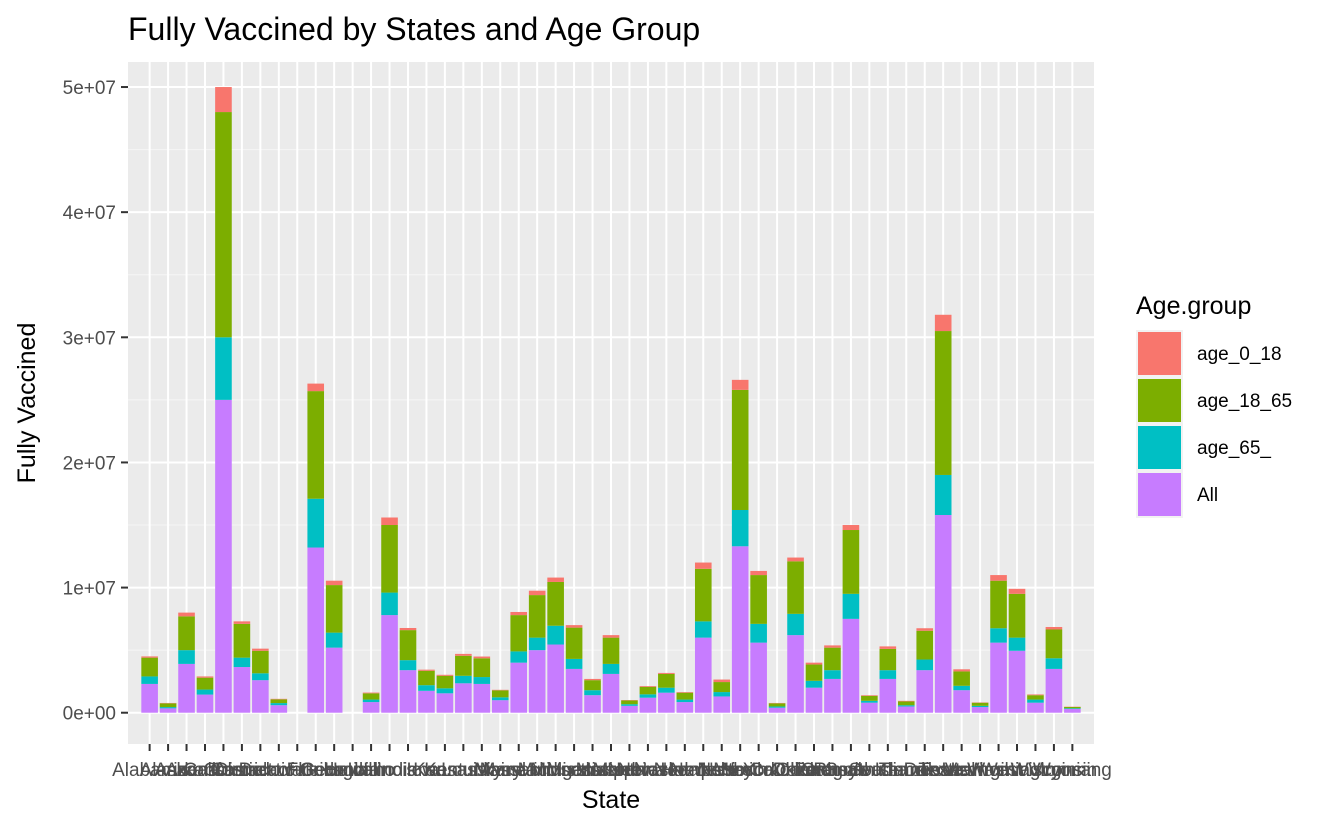 Image resolution: width=1344 pixels, height=830 pixels. What do you see at coordinates (426, 770) in the screenshot?
I see `x-tick-label: Iowa` at bounding box center [426, 770].